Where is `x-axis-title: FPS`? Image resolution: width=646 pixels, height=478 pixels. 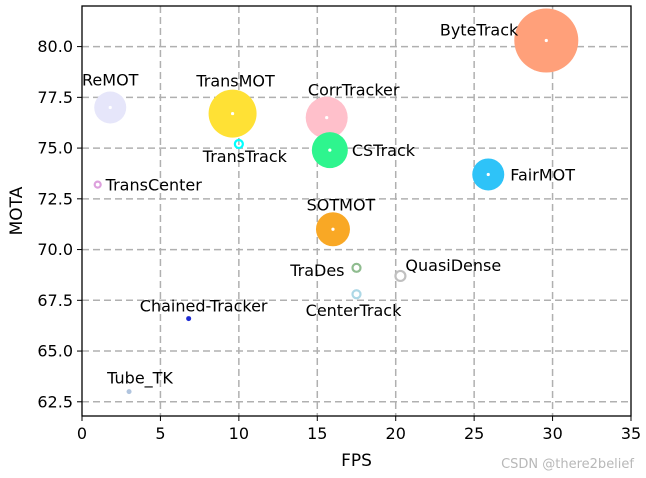
x-axis-title: FPS is located at coordinates (356, 461).